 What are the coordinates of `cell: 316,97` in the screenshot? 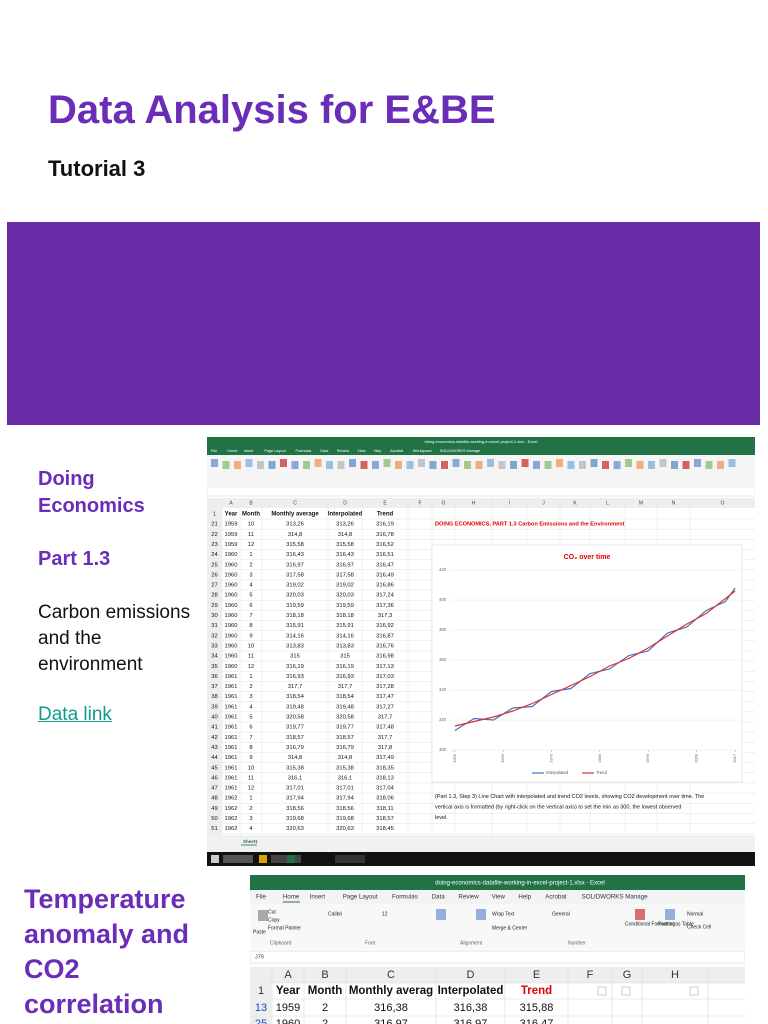 It's located at (471, 1021).